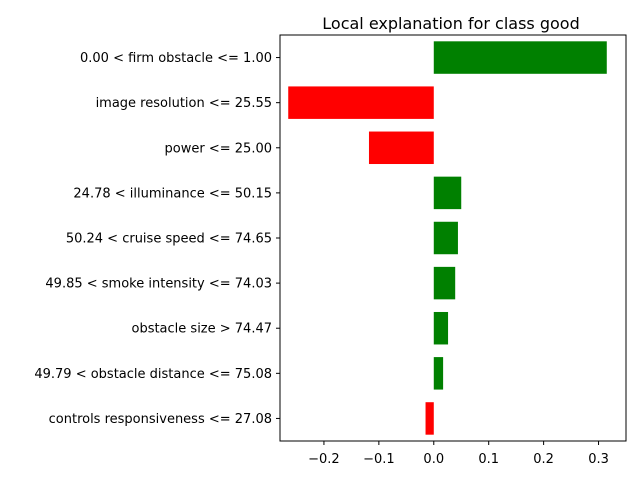 Image resolution: width=640 pixels, height=480 pixels. I want to click on x-tick-label: 0.2, so click(543, 459).